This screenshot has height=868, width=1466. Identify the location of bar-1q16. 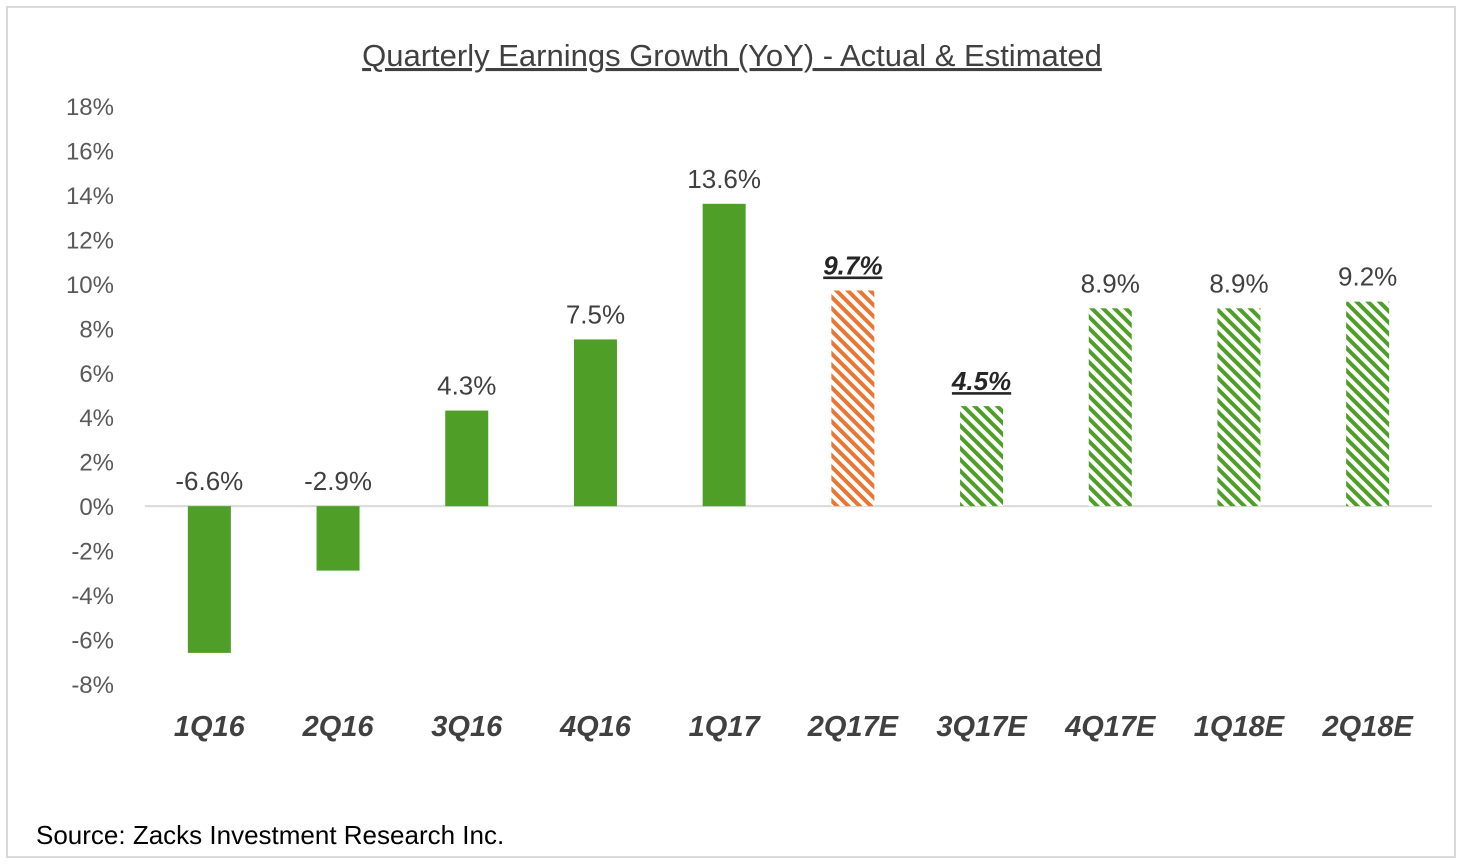
(209, 579).